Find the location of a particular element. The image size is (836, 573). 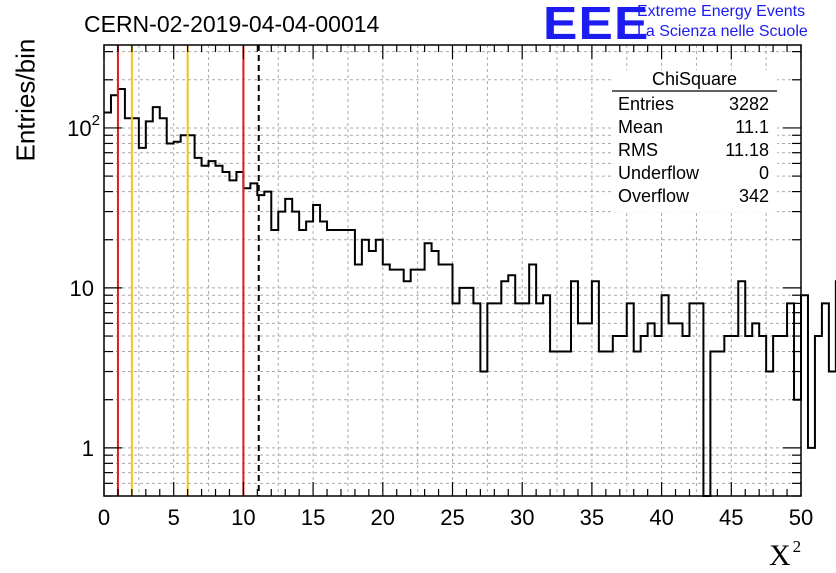

x-tick-label: 20 is located at coordinates (383, 517).